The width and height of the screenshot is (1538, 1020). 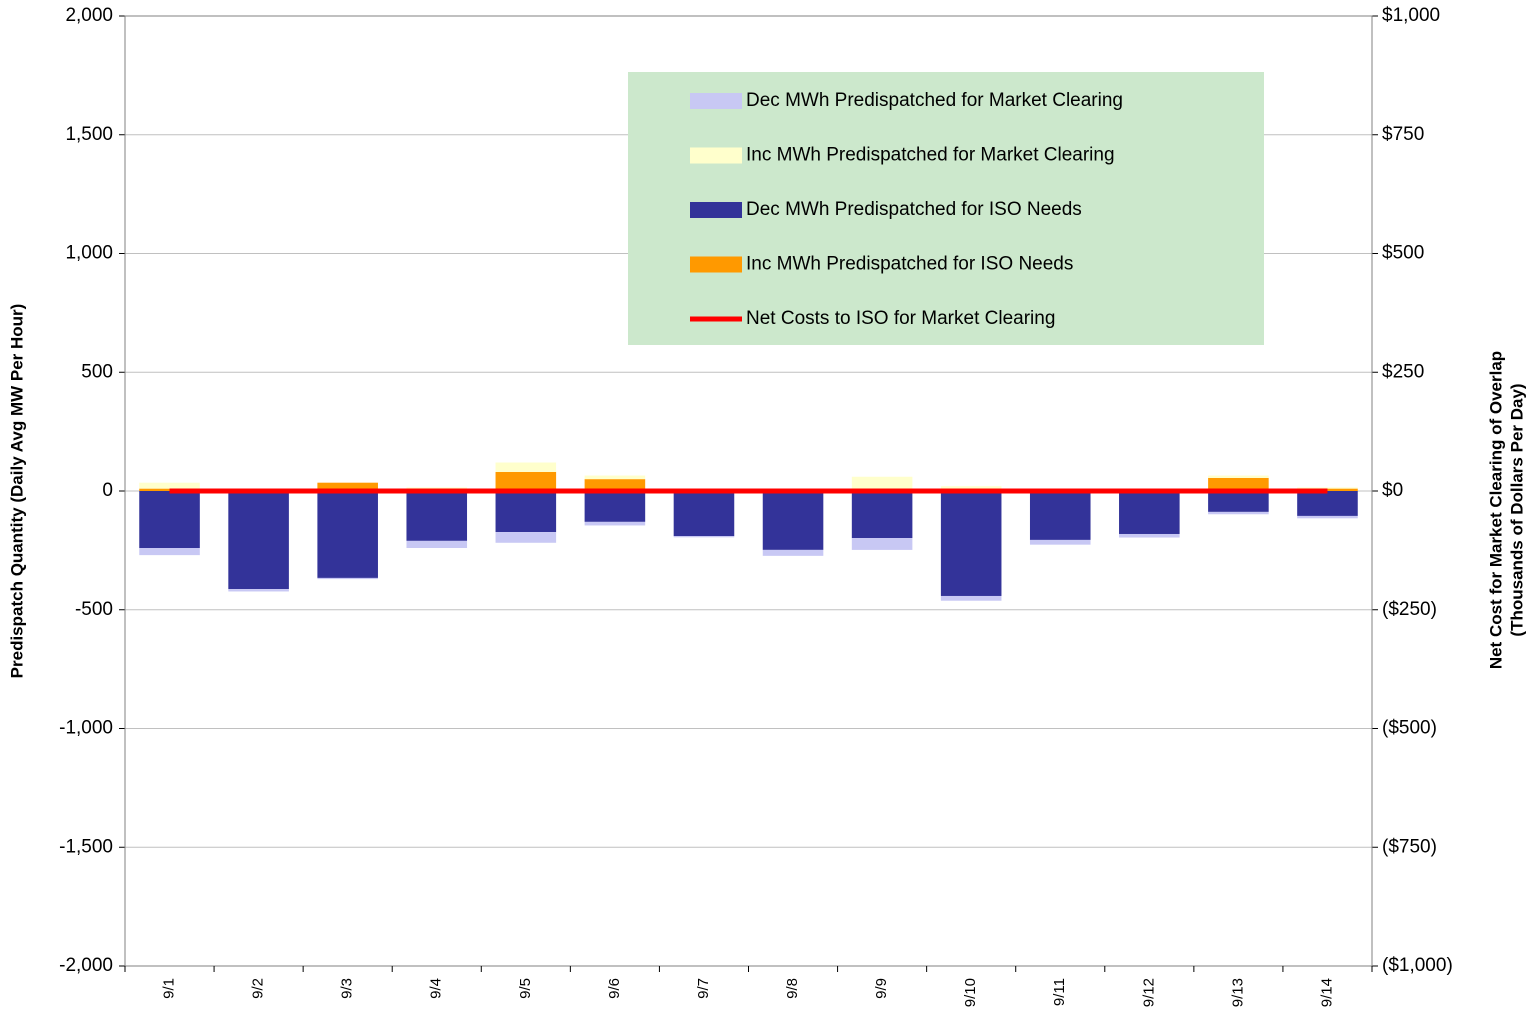 What do you see at coordinates (89, 253) in the screenshot?
I see `y-tick-label: 1,000` at bounding box center [89, 253].